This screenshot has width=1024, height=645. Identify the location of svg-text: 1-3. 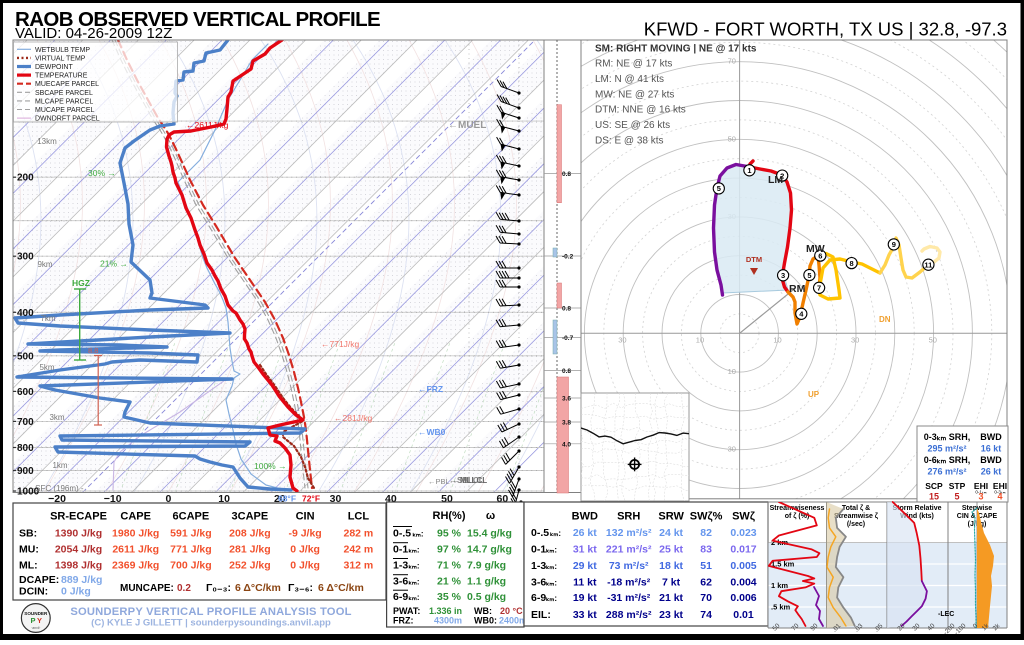
(538, 566).